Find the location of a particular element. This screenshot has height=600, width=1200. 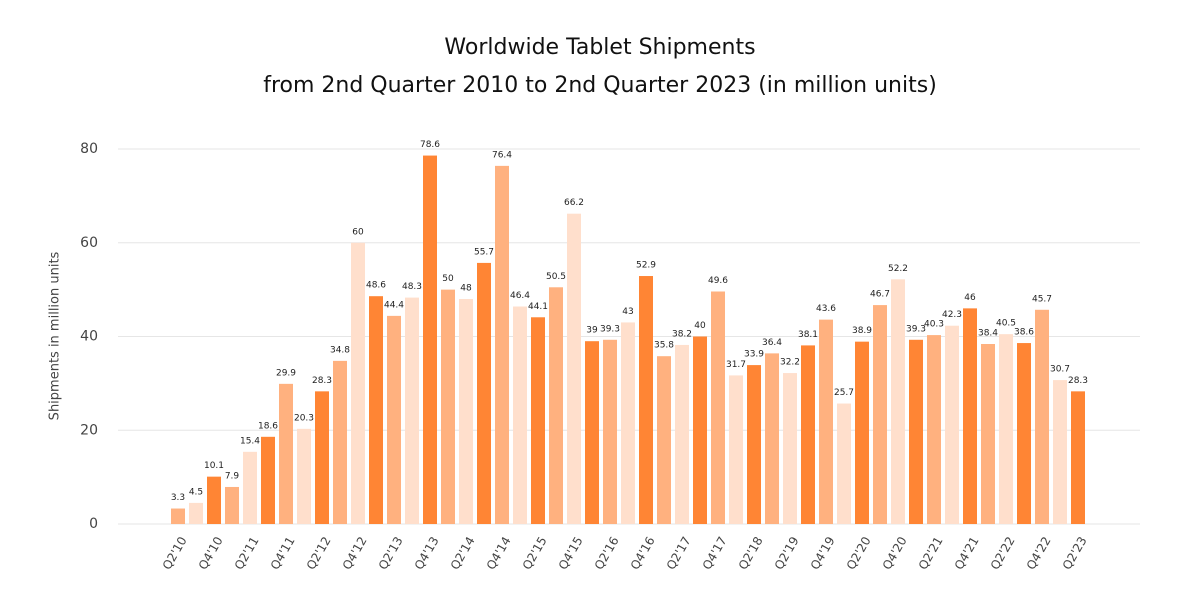

value-label: 46.4 is located at coordinates (520, 296).